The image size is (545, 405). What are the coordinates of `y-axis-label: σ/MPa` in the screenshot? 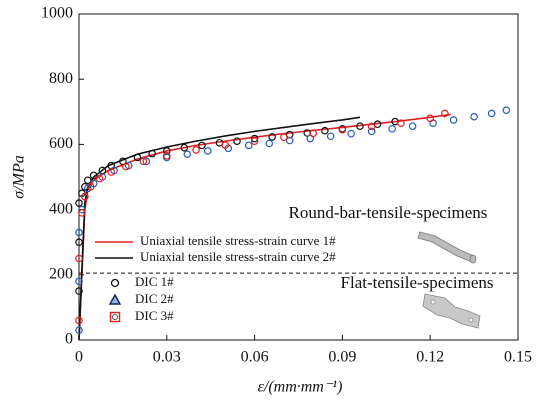 It's located at (19, 176).